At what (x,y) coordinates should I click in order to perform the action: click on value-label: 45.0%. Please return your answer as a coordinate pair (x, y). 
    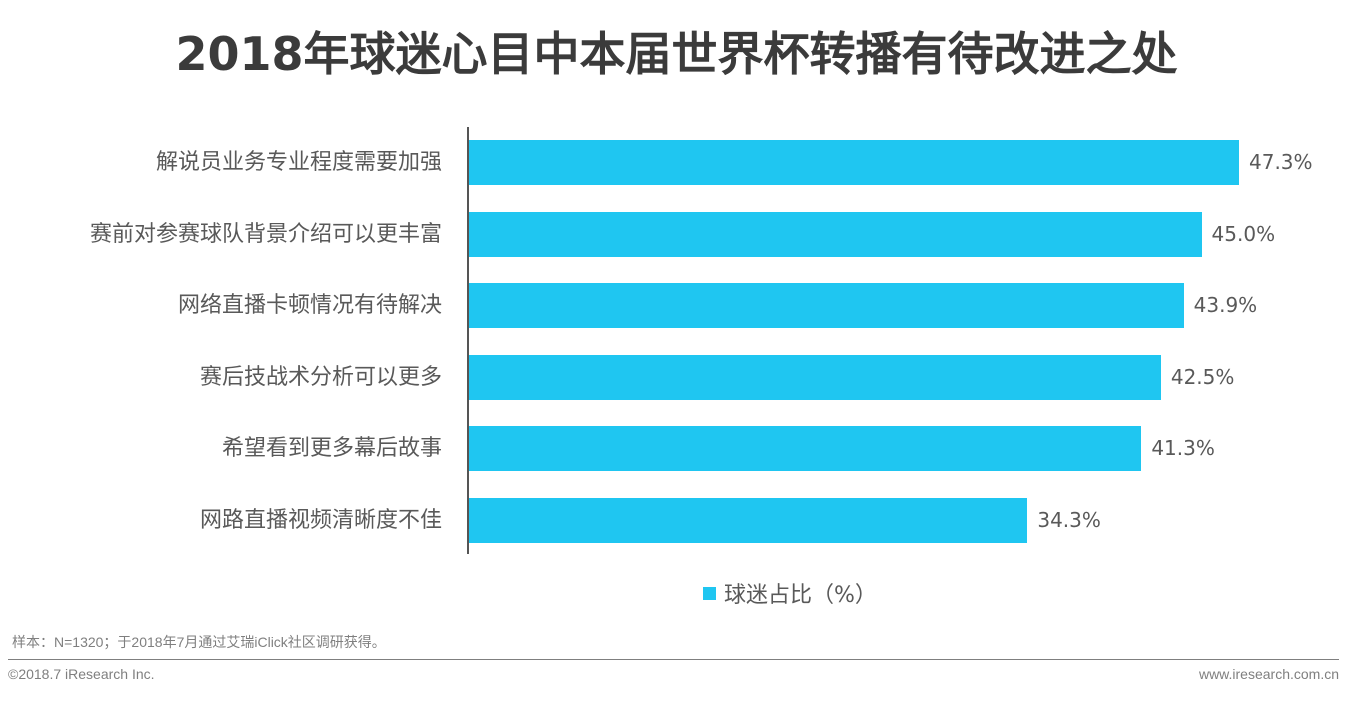
    Looking at the image, I should click on (1243, 233).